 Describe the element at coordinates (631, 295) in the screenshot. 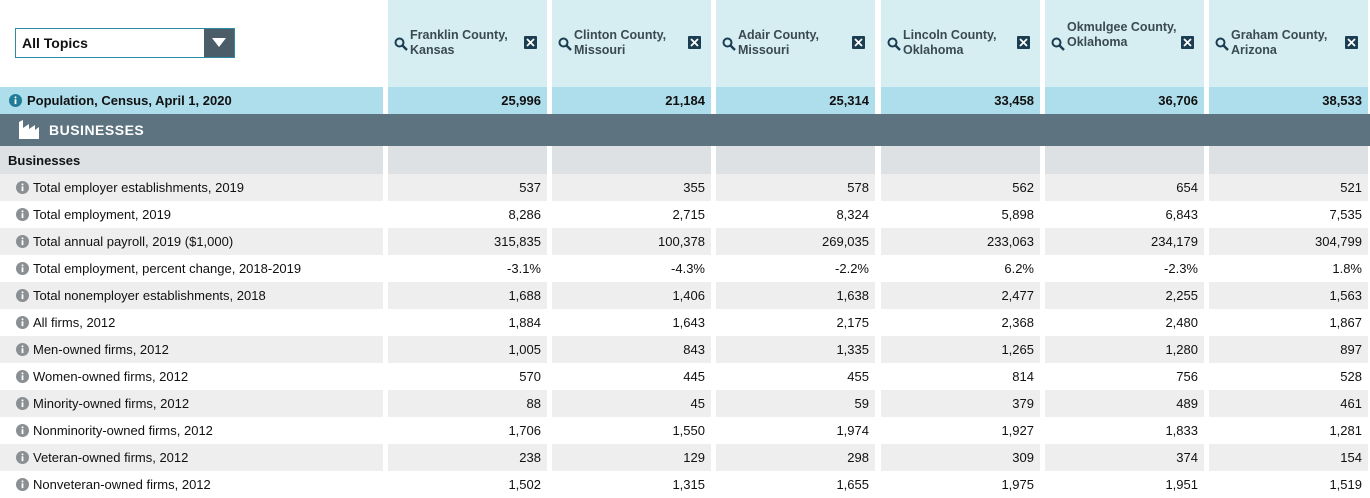

I see `data-cell: 1,406` at that location.